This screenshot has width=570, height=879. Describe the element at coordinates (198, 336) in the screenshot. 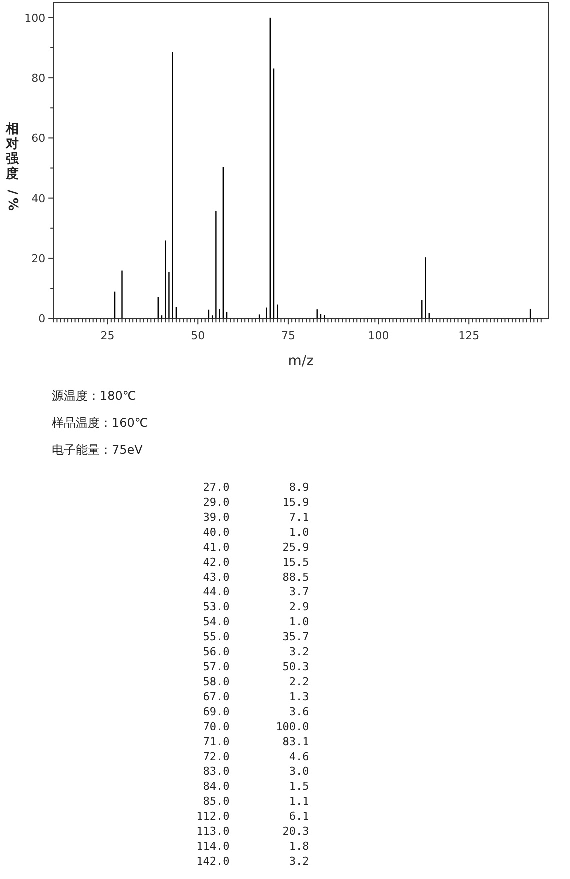

I see `x-tick-label: 50` at that location.